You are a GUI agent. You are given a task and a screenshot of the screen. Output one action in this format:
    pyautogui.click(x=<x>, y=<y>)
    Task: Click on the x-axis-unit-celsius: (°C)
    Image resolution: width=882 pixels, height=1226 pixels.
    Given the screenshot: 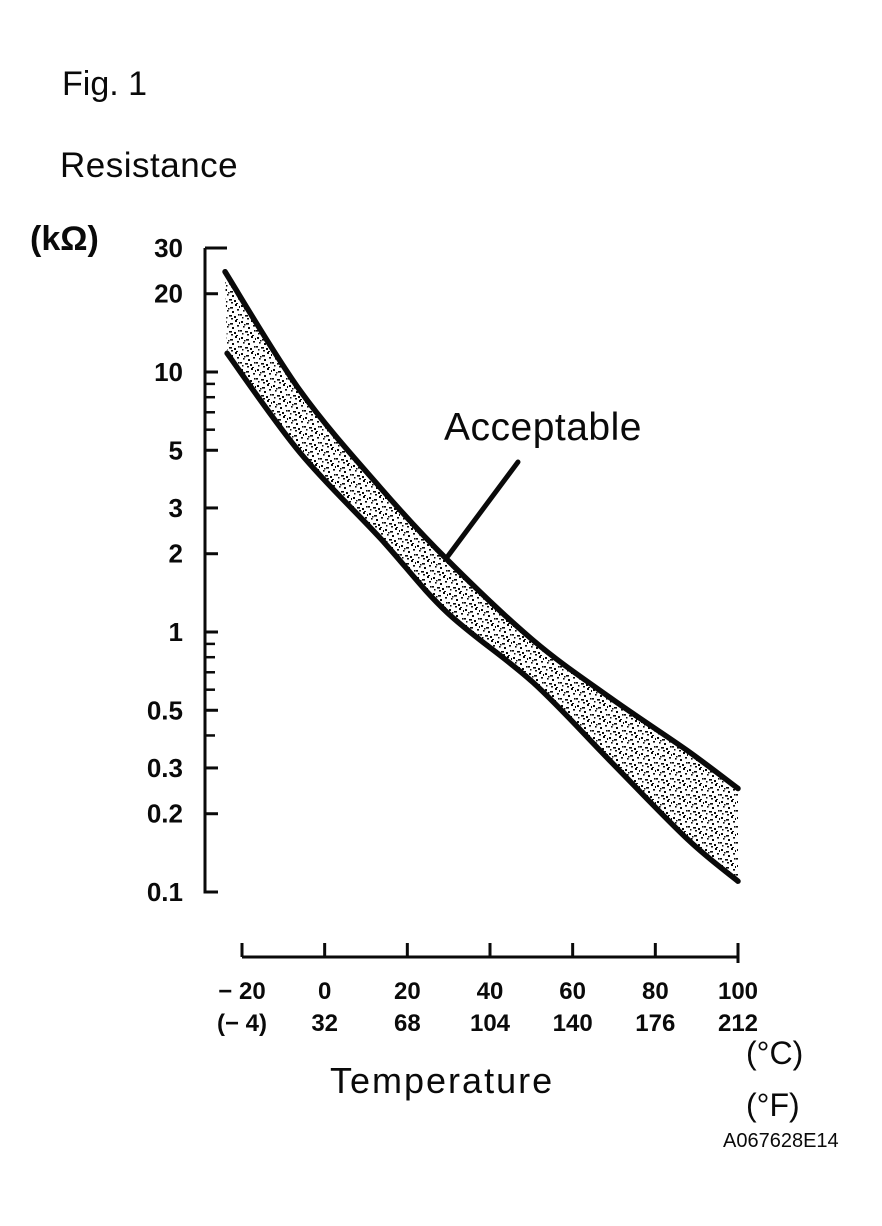 What is the action you would take?
    pyautogui.click(x=775, y=1053)
    